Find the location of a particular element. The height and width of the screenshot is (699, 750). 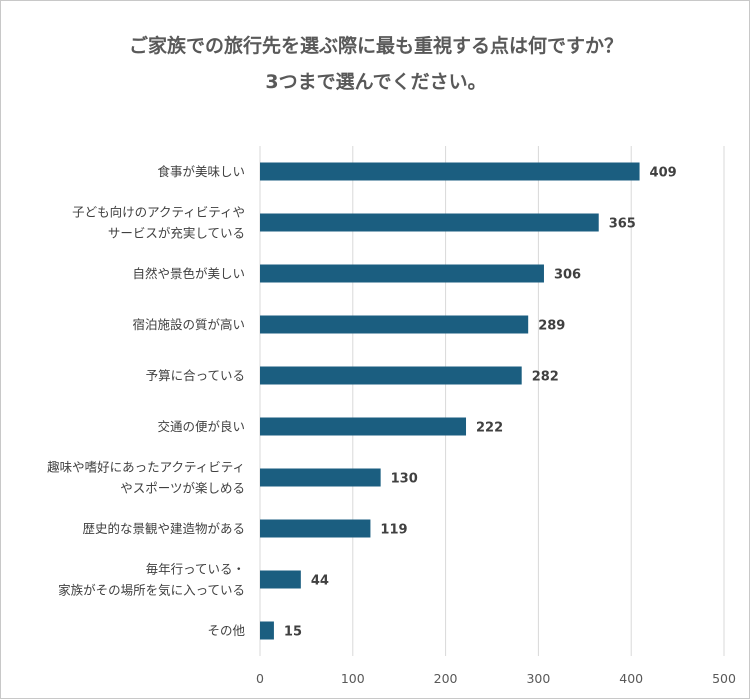

x-tick-label: 200 is located at coordinates (446, 678).